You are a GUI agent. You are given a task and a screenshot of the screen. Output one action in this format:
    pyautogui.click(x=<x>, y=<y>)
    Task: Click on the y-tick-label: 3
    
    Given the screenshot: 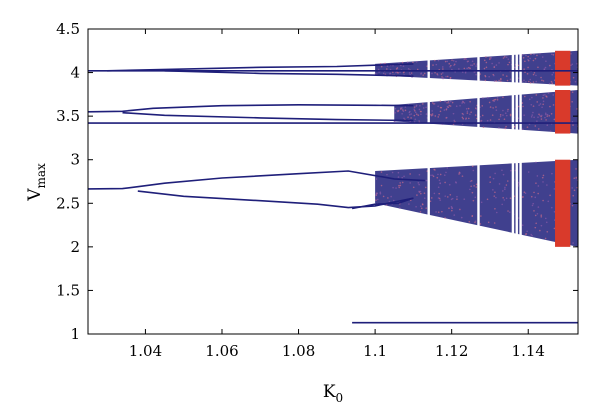 What is the action you would take?
    pyautogui.click(x=75, y=160)
    